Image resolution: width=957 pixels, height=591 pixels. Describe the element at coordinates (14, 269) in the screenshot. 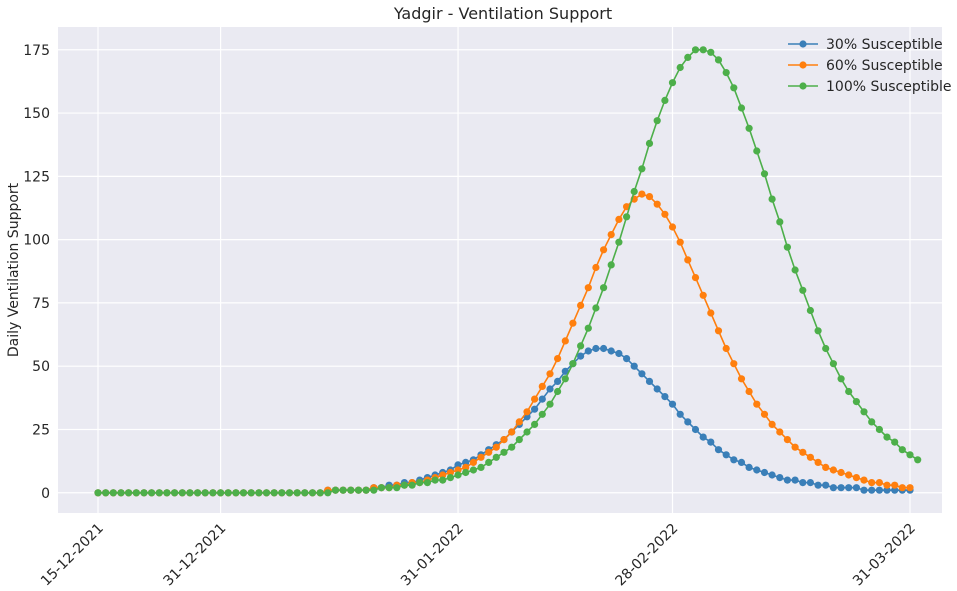

I see `y-axis-label: Daily Ventilation Support` at that location.